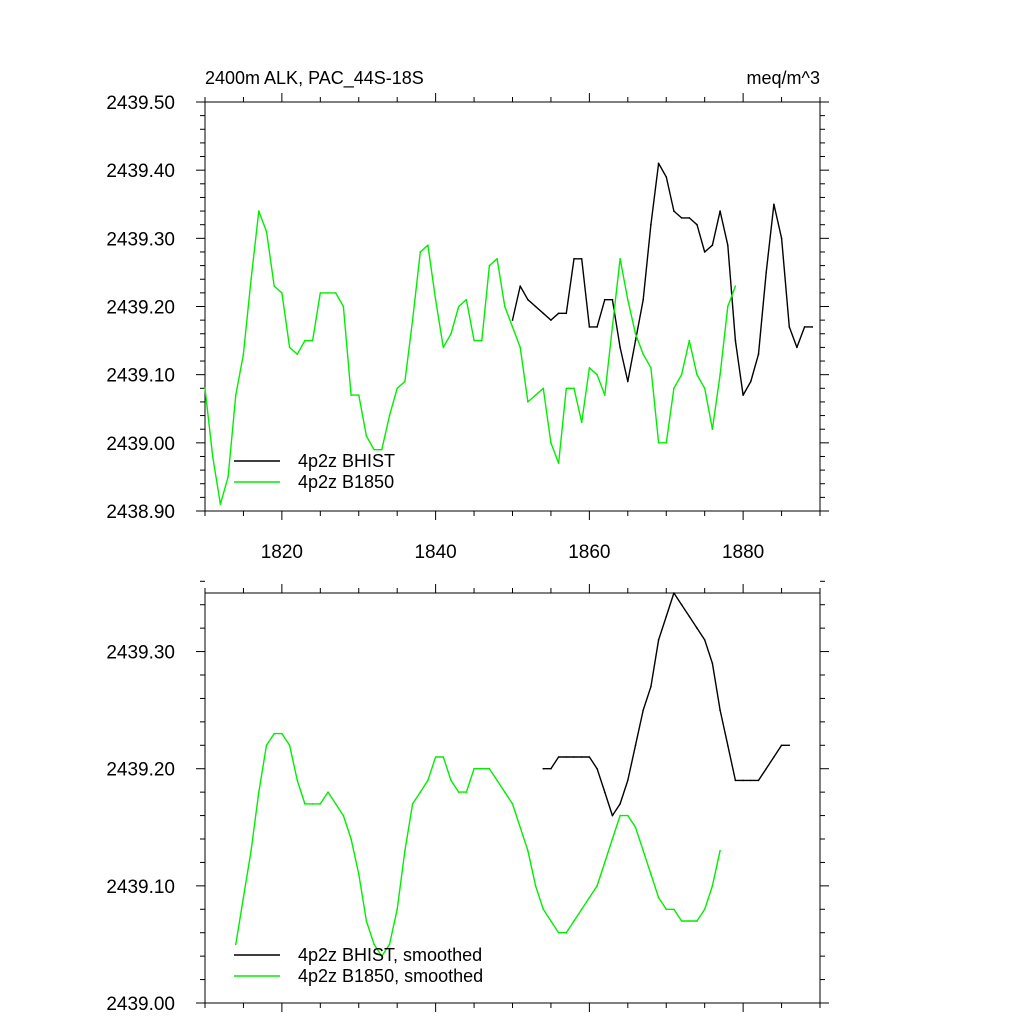 The image size is (1024, 1024). What do you see at coordinates (435, 552) in the screenshot?
I see `x-tick-label: 1840` at bounding box center [435, 552].